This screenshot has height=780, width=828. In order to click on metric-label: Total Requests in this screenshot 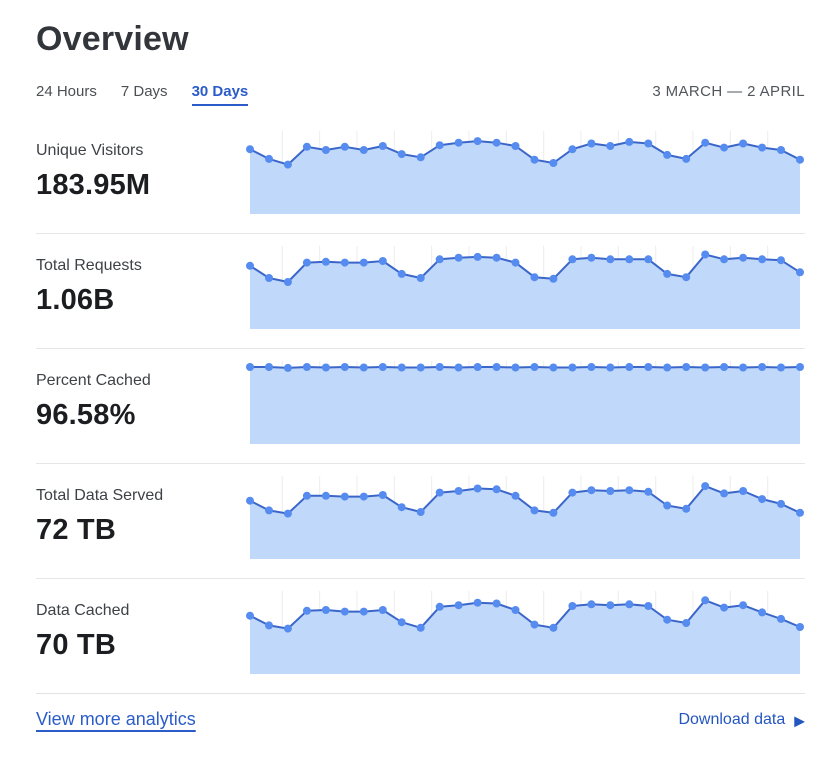, I will do `click(89, 265)`.